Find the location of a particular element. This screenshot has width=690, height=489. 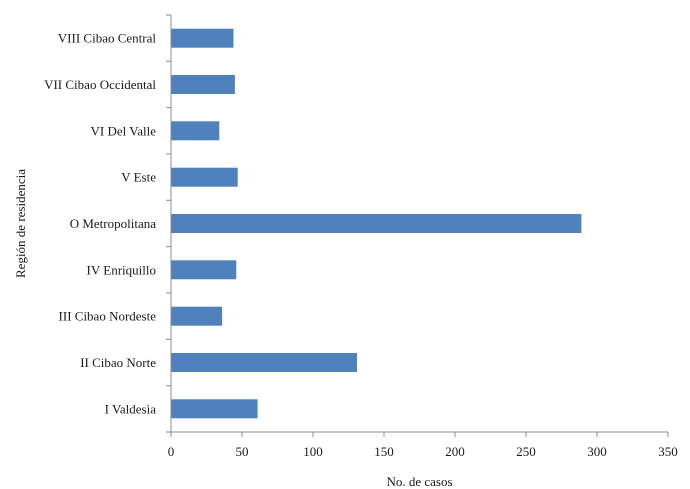

y-axis-ticks is located at coordinates (168, 223).